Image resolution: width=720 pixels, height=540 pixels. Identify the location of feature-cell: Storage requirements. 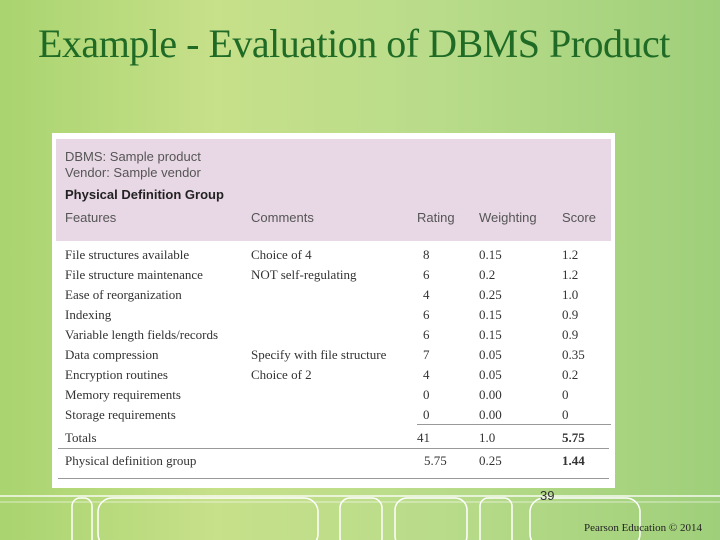
(120, 414).